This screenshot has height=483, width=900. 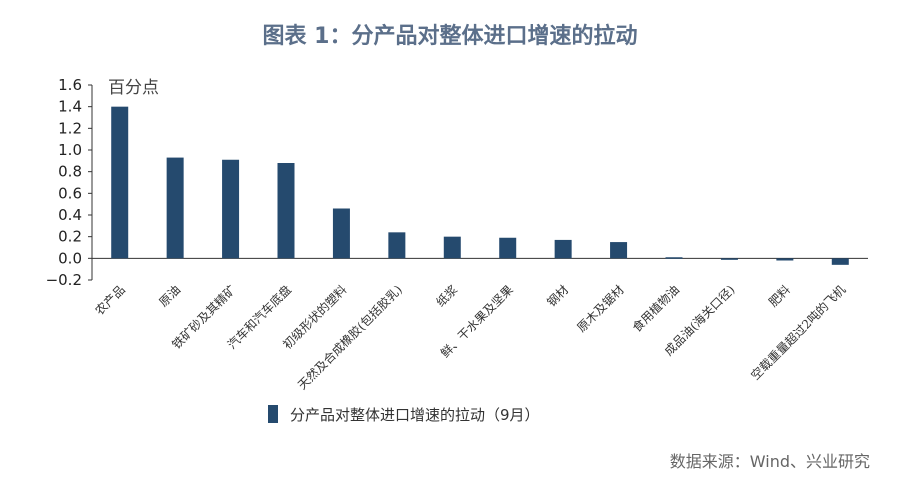 I want to click on y-tick-label: 1.6, so click(x=70, y=85).